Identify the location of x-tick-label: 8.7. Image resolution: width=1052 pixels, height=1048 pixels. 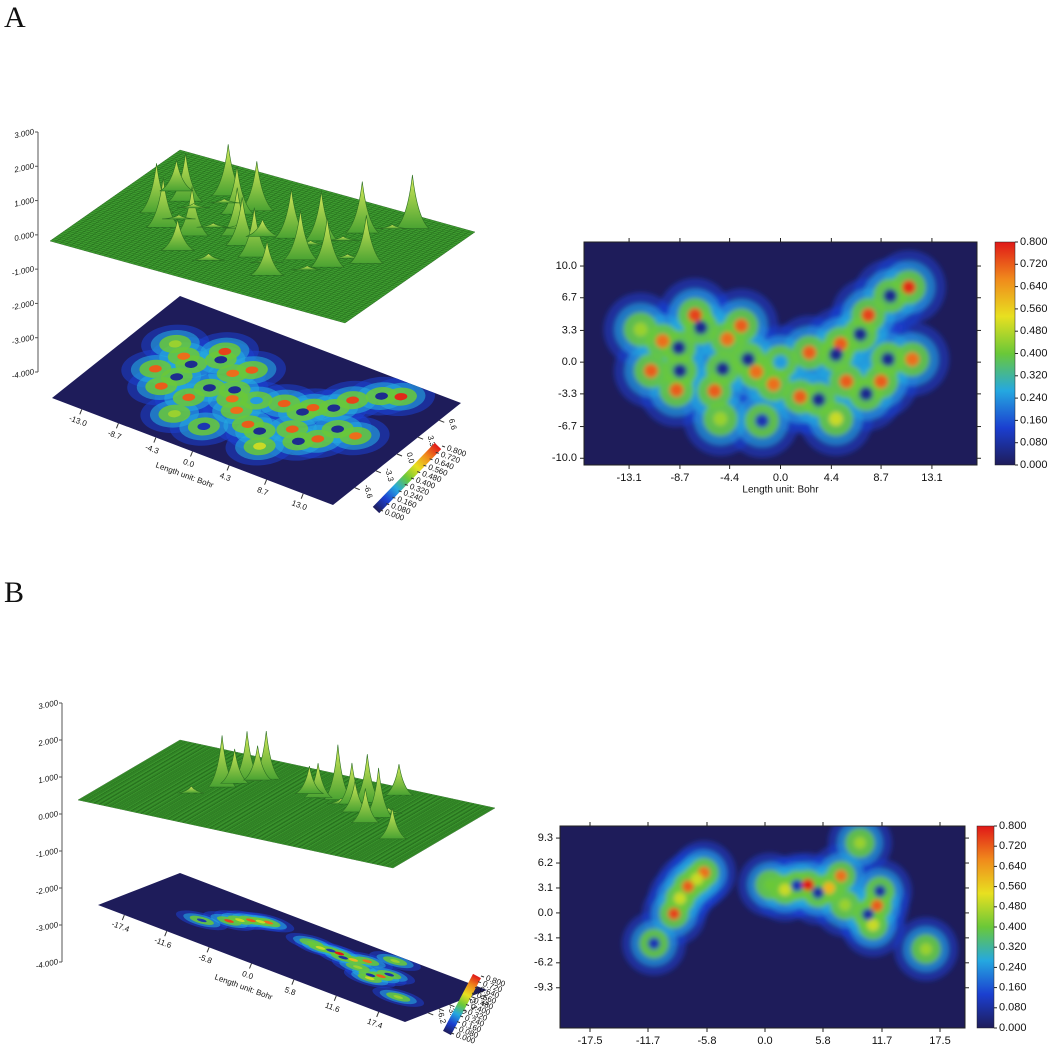
(263, 491).